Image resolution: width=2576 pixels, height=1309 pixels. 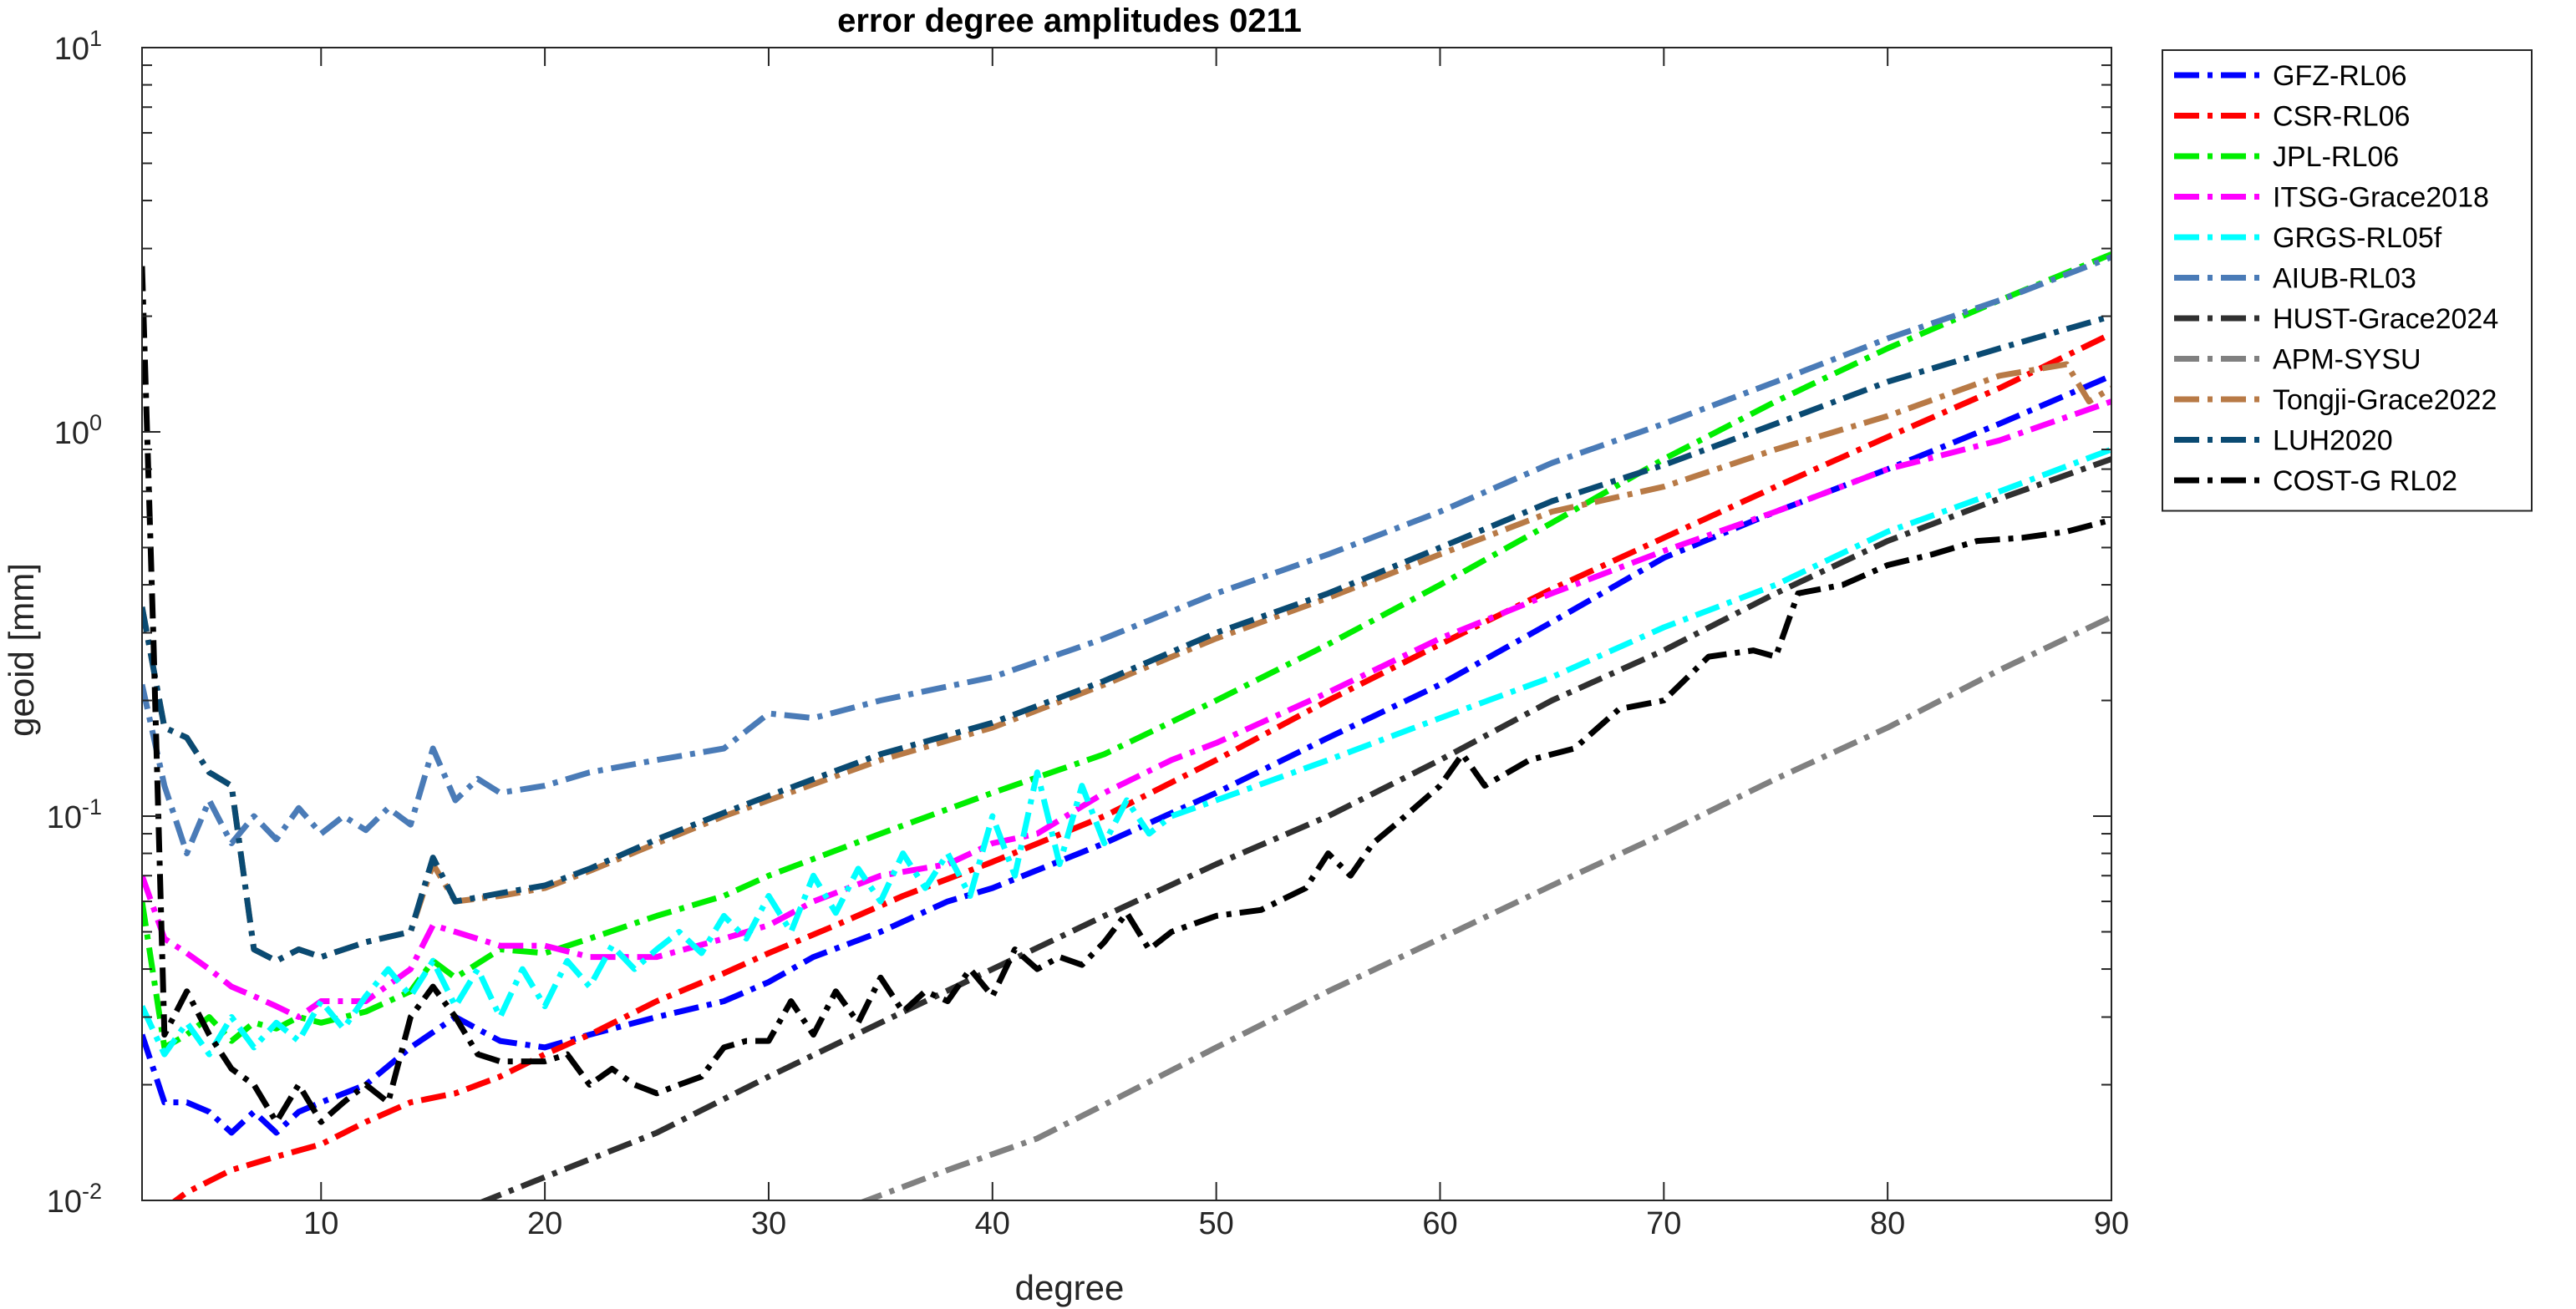 I want to click on y-tick-label: 10¹, so click(x=78, y=46).